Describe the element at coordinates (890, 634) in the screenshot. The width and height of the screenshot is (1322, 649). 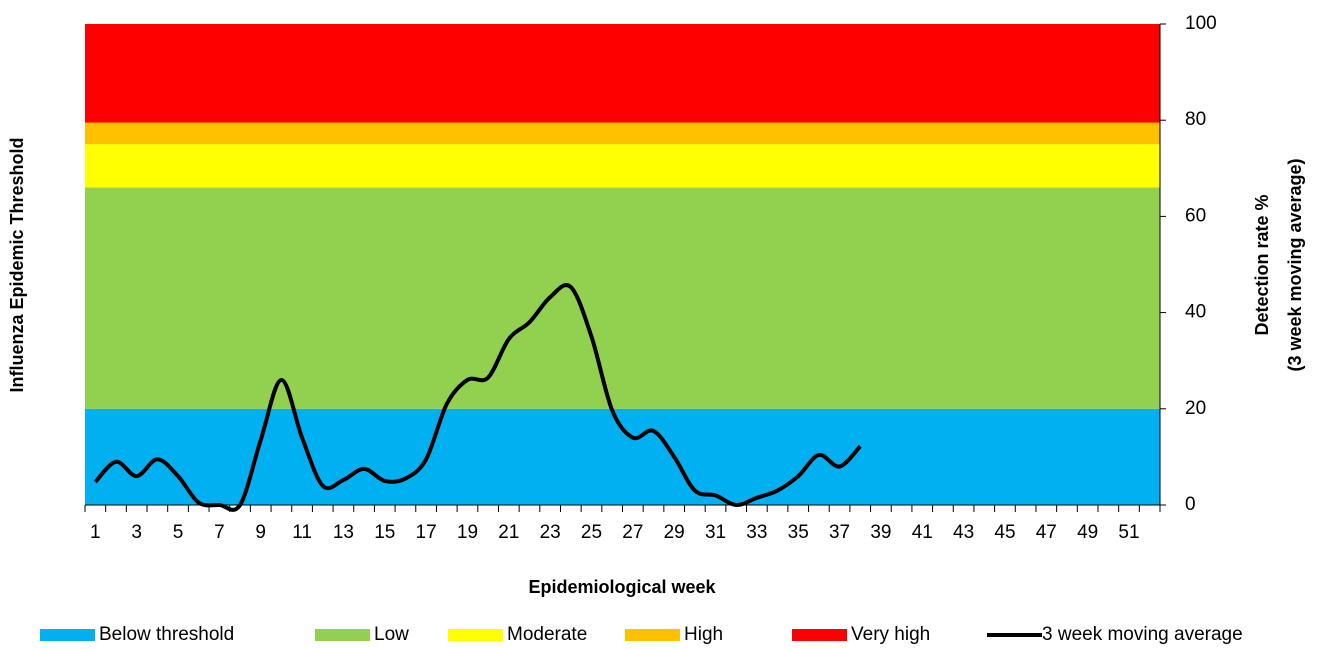
I see `legend-label: Very high` at that location.